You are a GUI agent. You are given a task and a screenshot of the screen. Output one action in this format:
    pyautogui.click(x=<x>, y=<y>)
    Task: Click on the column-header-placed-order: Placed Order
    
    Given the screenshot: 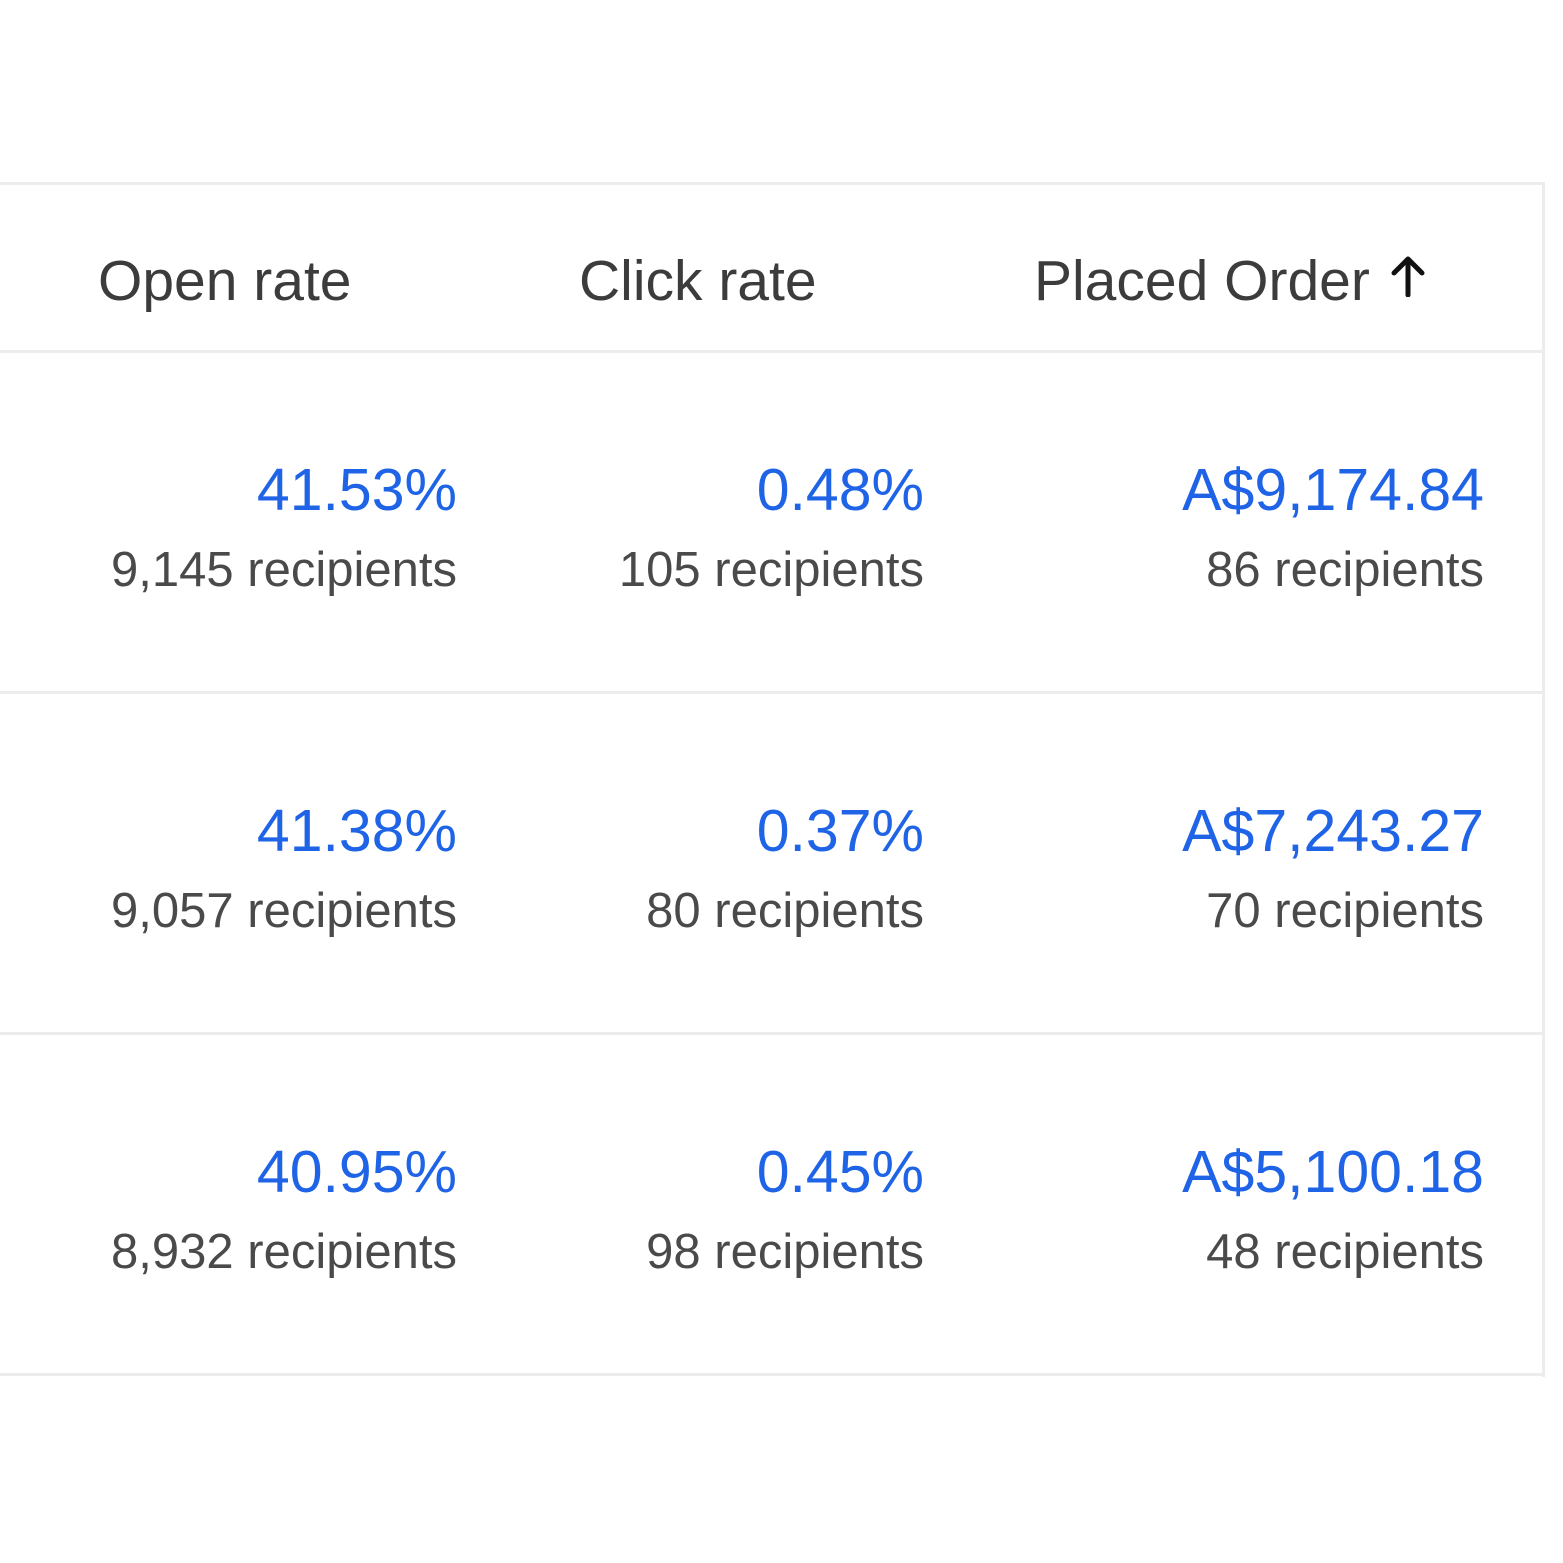 What is the action you would take?
    pyautogui.click(x=1230, y=267)
    